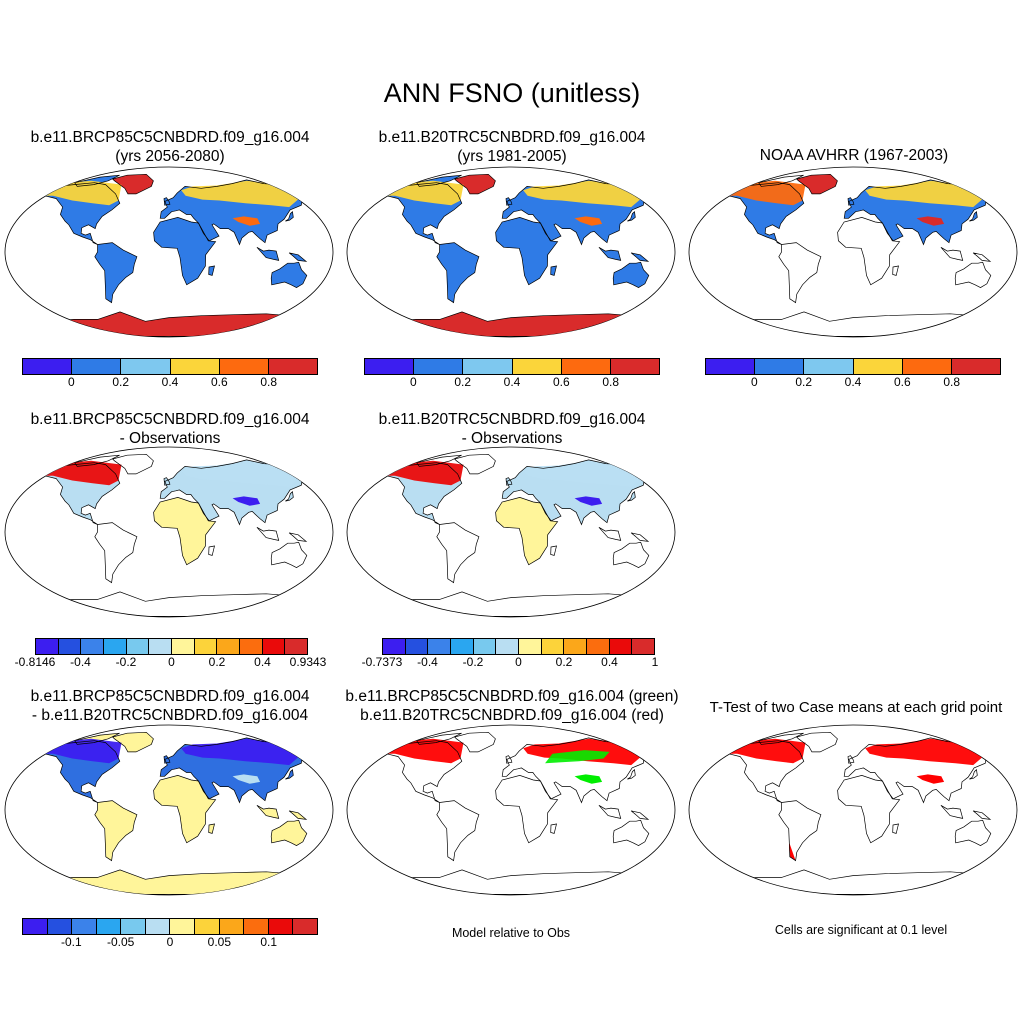 The image size is (1024, 1024). What do you see at coordinates (588, 221) in the screenshot?
I see `snow-tibet` at bounding box center [588, 221].